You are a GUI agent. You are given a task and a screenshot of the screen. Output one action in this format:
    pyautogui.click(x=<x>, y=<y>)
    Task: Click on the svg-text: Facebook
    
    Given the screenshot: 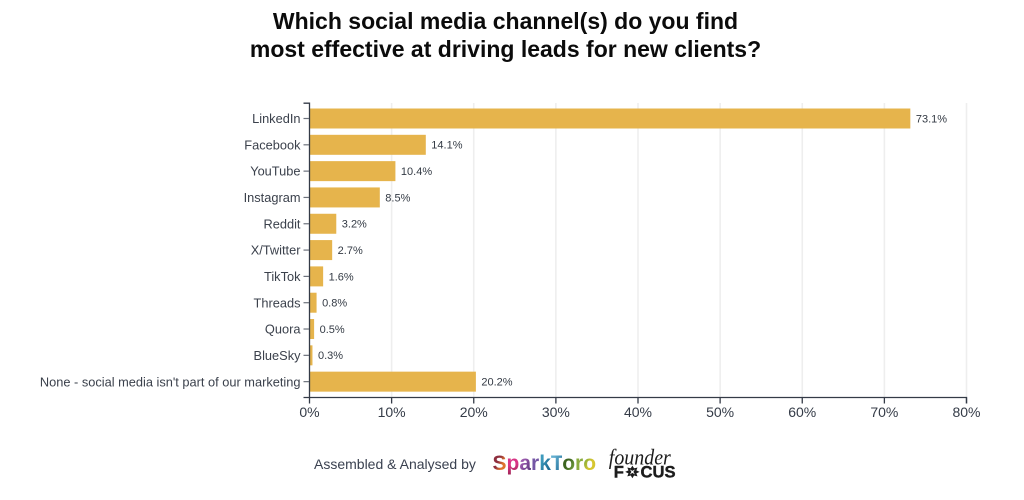 What is the action you would take?
    pyautogui.click(x=272, y=144)
    